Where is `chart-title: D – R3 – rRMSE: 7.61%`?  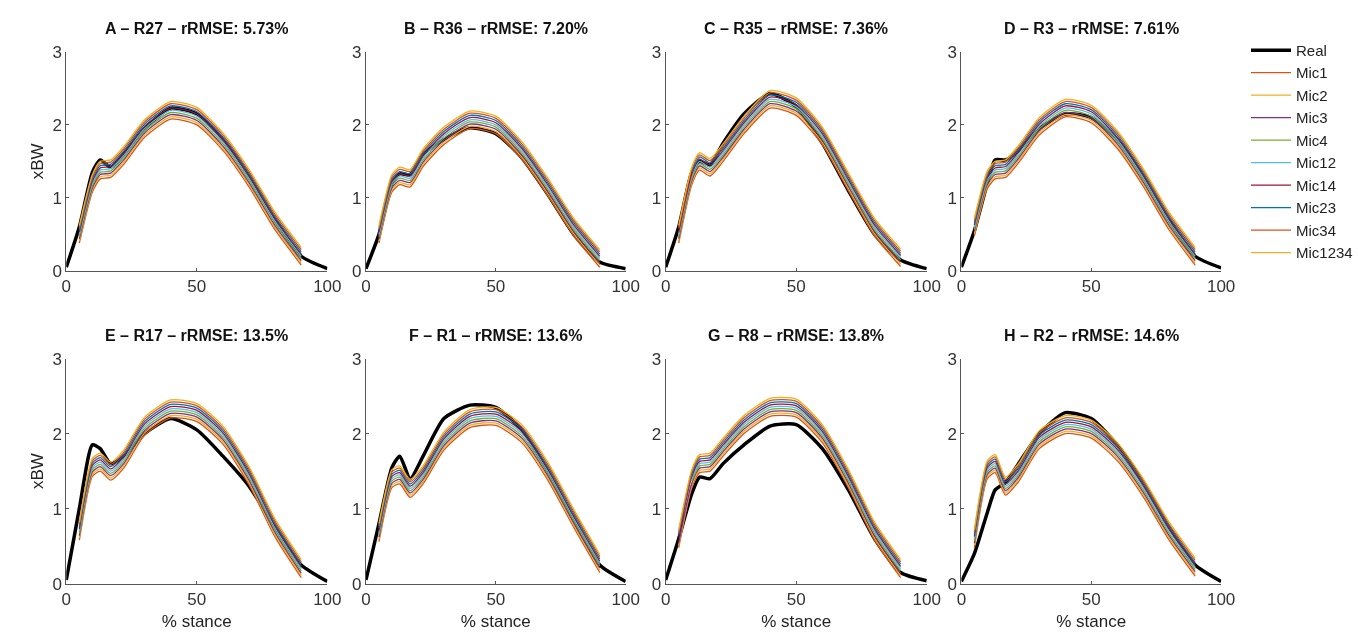
chart-title: D – R3 – rRMSE: 7.61% is located at coordinates (1092, 28).